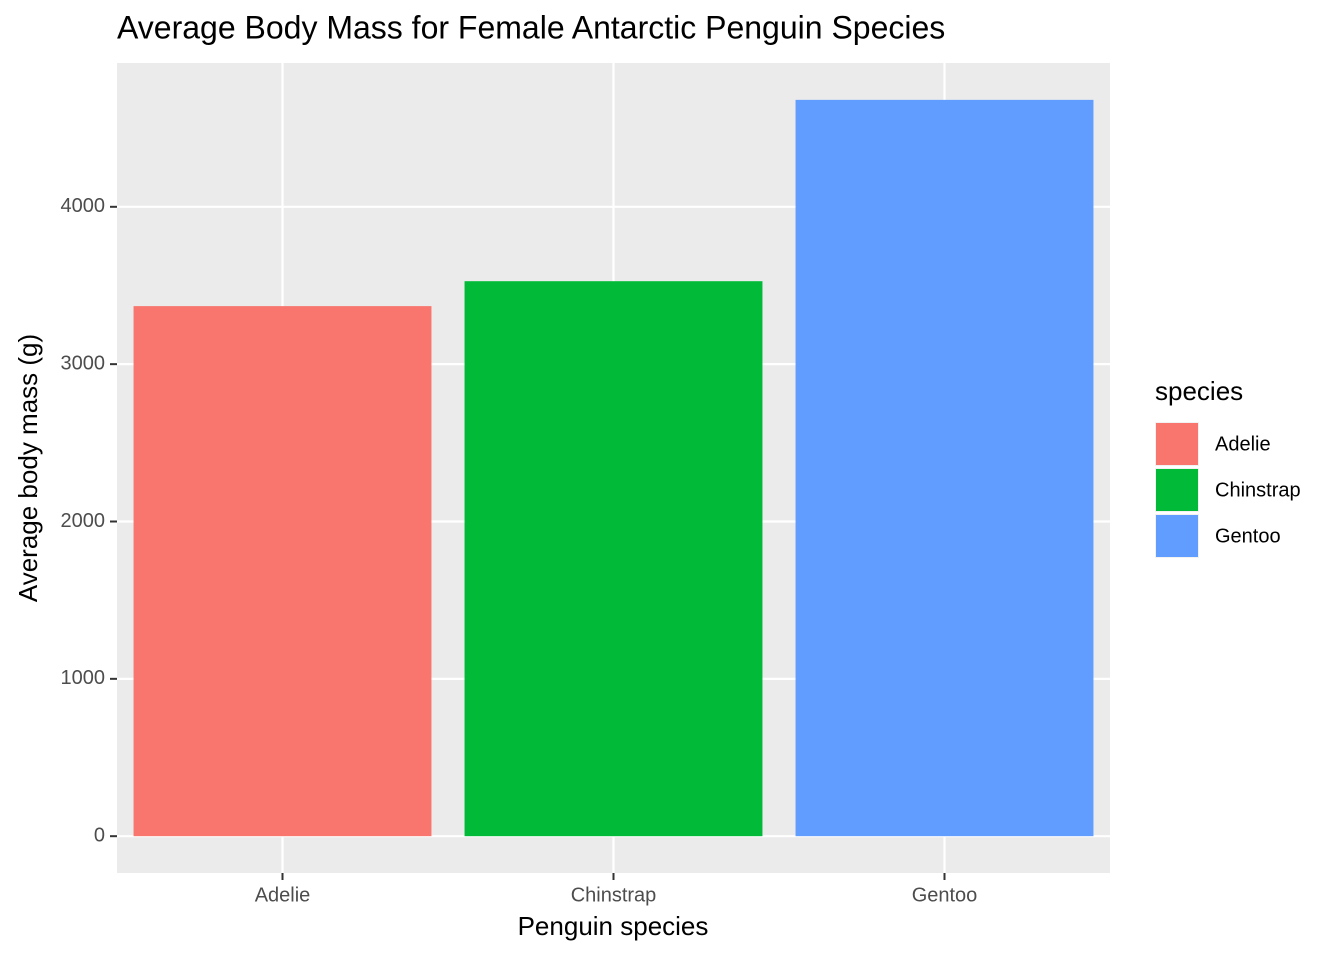 This screenshot has width=1344, height=960. What do you see at coordinates (1199, 391) in the screenshot?
I see `legend-title: species` at bounding box center [1199, 391].